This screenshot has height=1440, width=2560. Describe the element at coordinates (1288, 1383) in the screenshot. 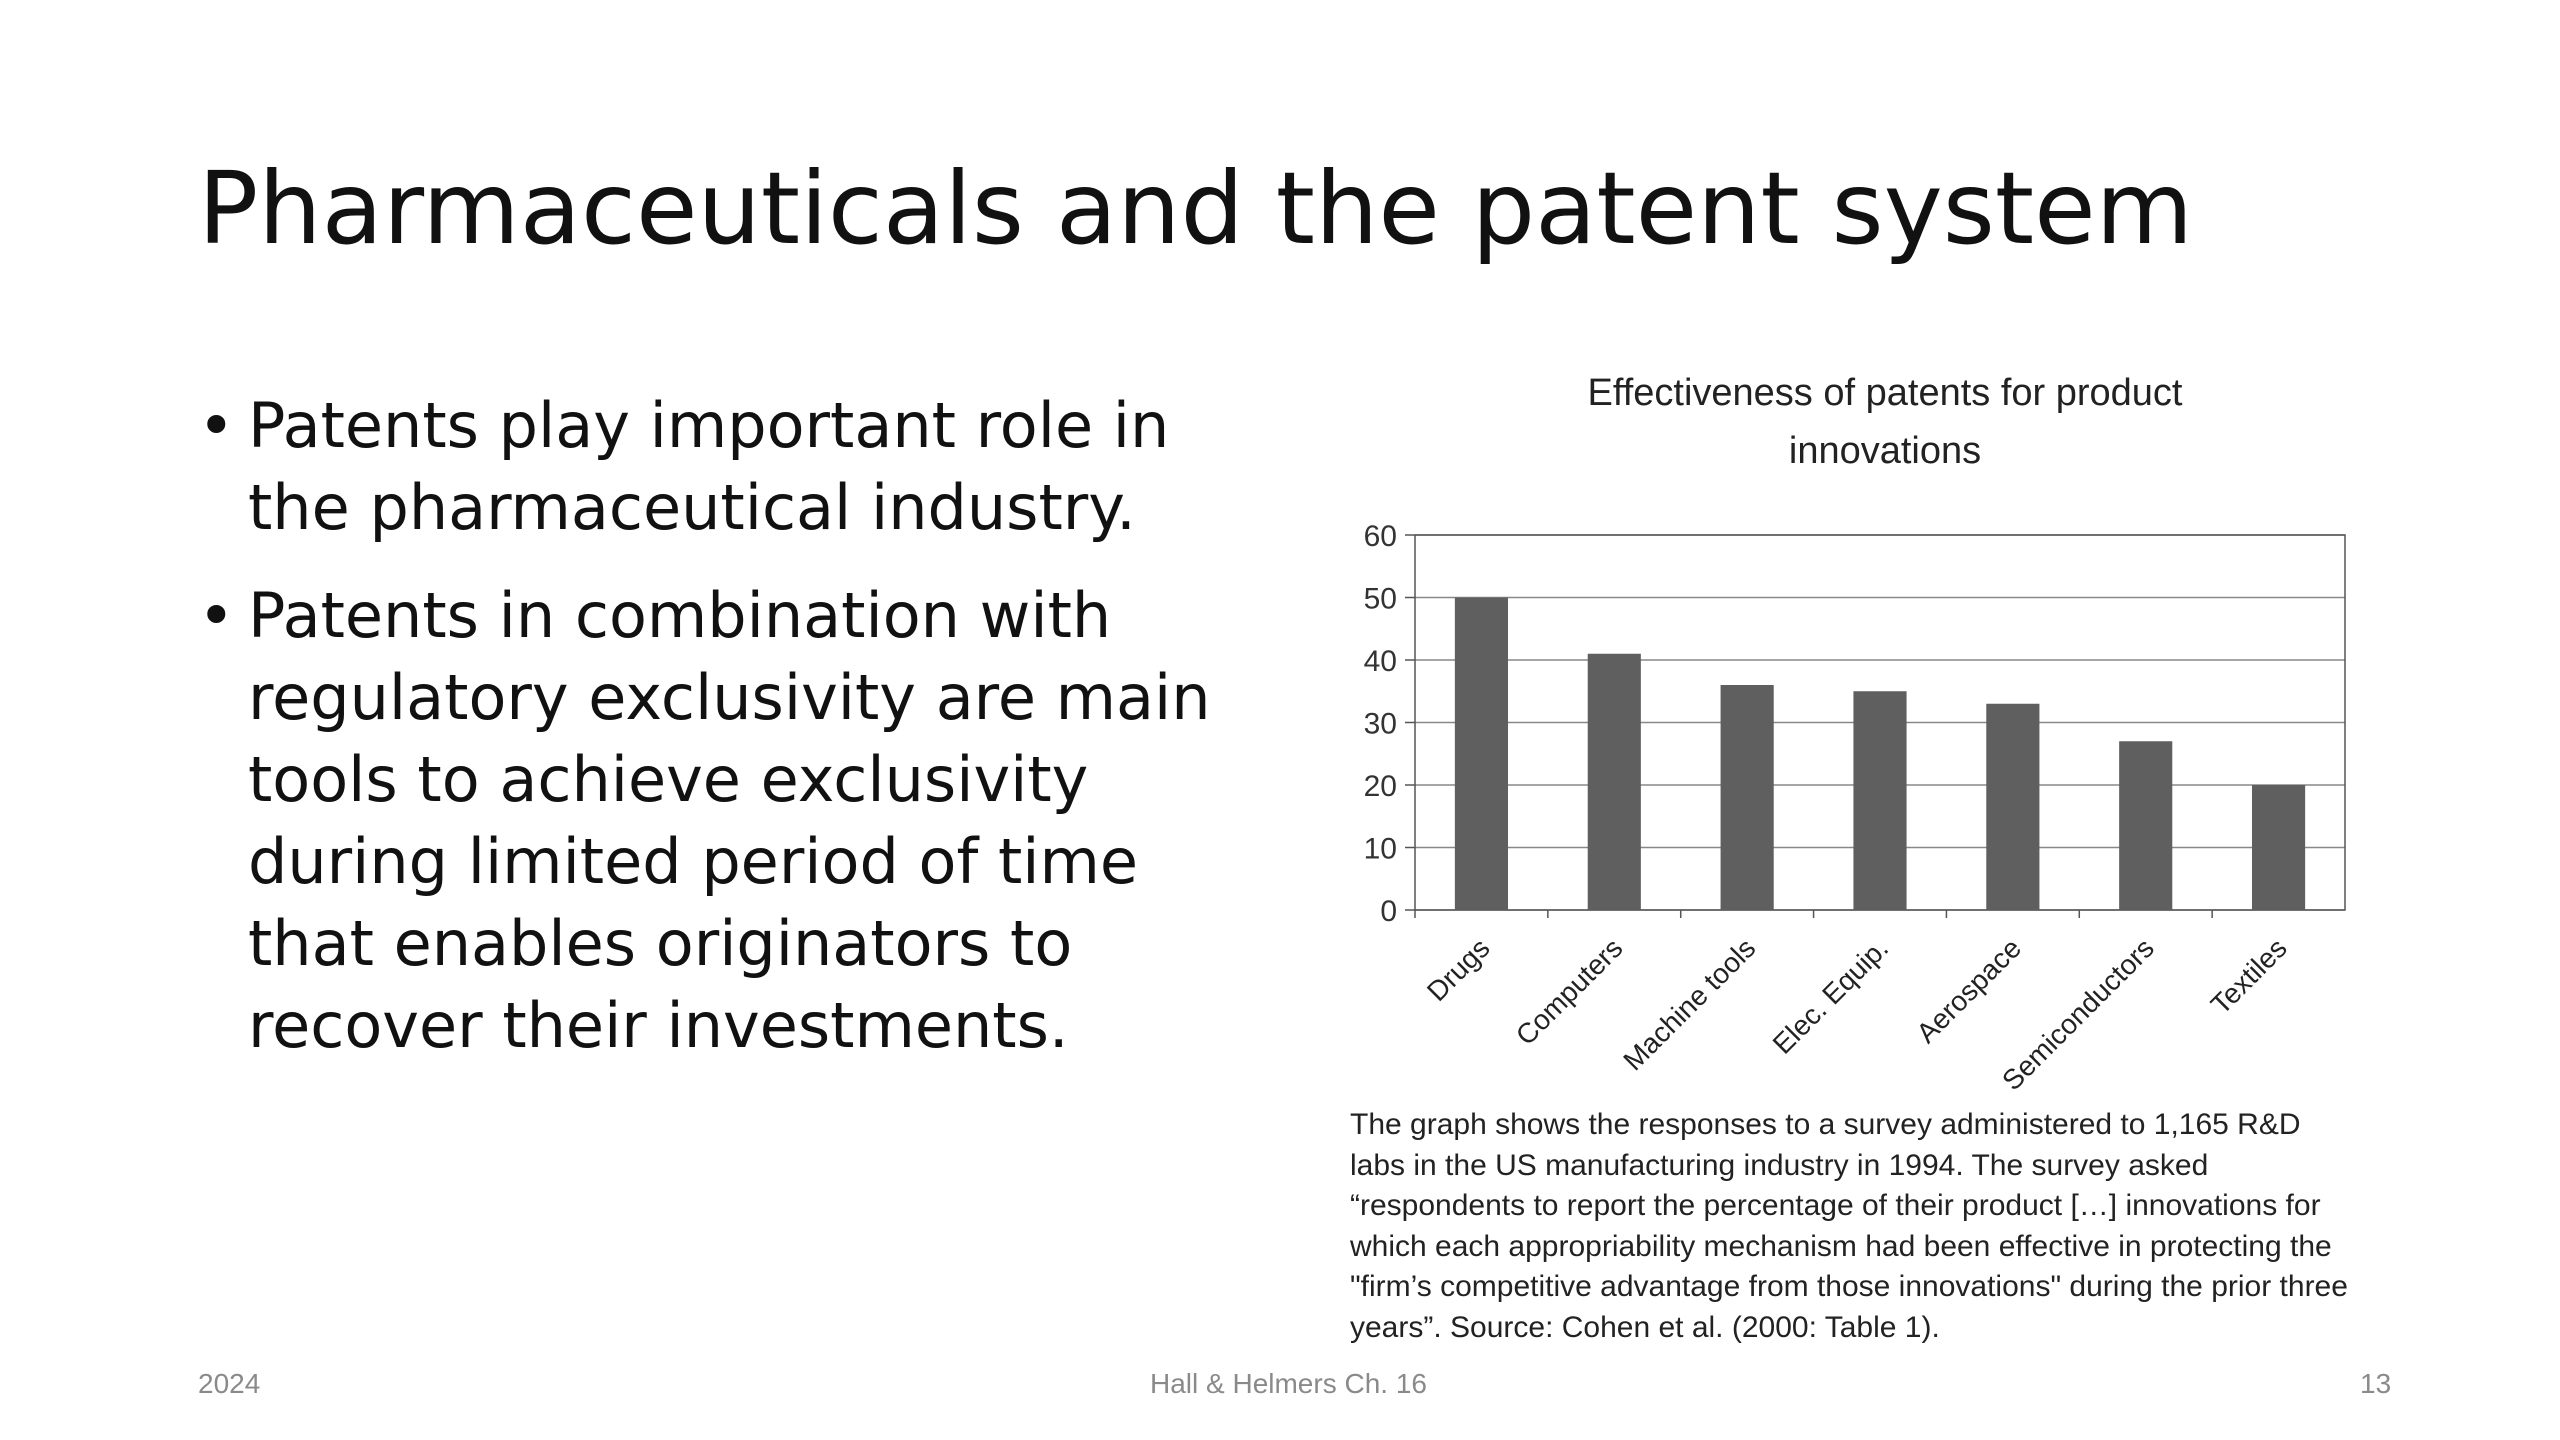

I see `footer-source: Hall & Helmers Ch. 16` at that location.